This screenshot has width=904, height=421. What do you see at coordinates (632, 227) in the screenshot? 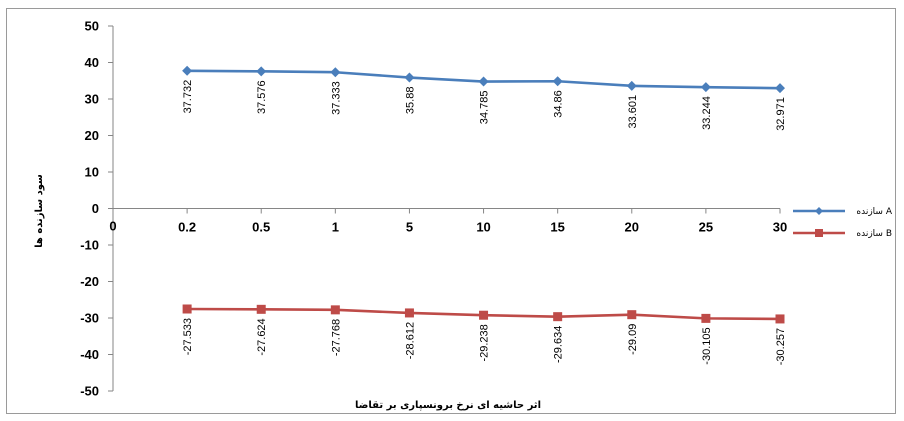
I see `x-tick-label: 20` at bounding box center [632, 227].